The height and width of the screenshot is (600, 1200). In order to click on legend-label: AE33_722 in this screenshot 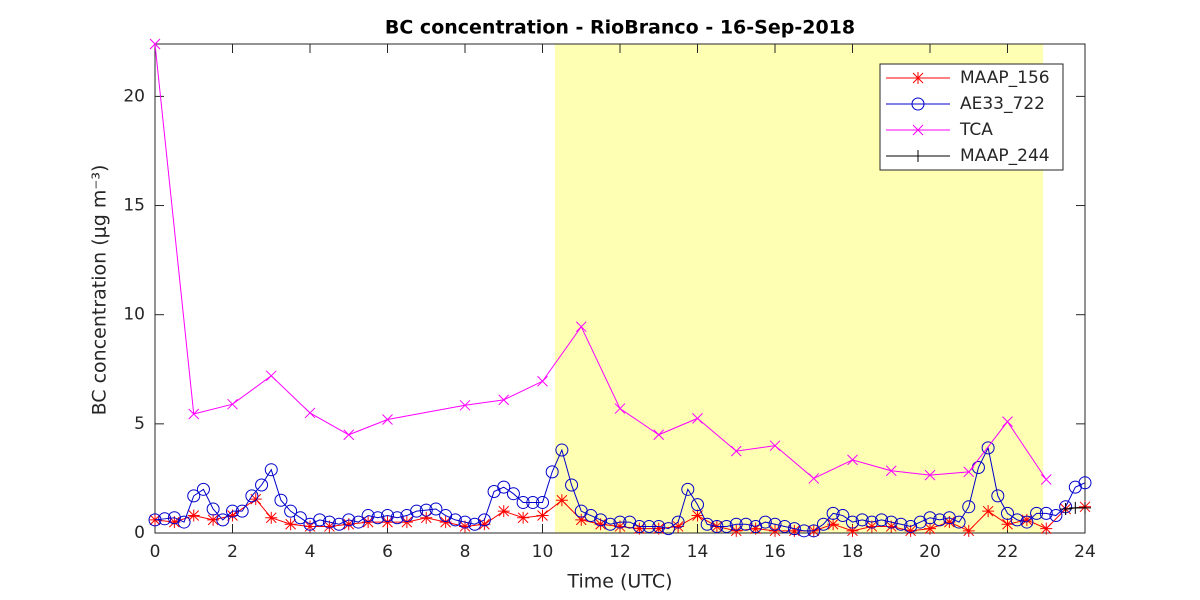, I will do `click(1002, 104)`.